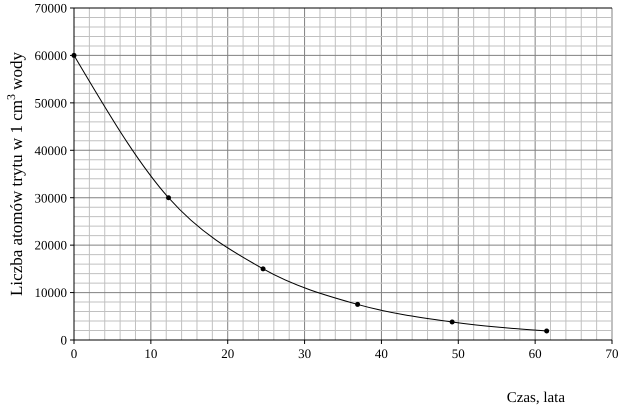 This screenshot has height=408, width=623. Describe the element at coordinates (151, 353) in the screenshot. I see `x-tick-label: 10` at that location.